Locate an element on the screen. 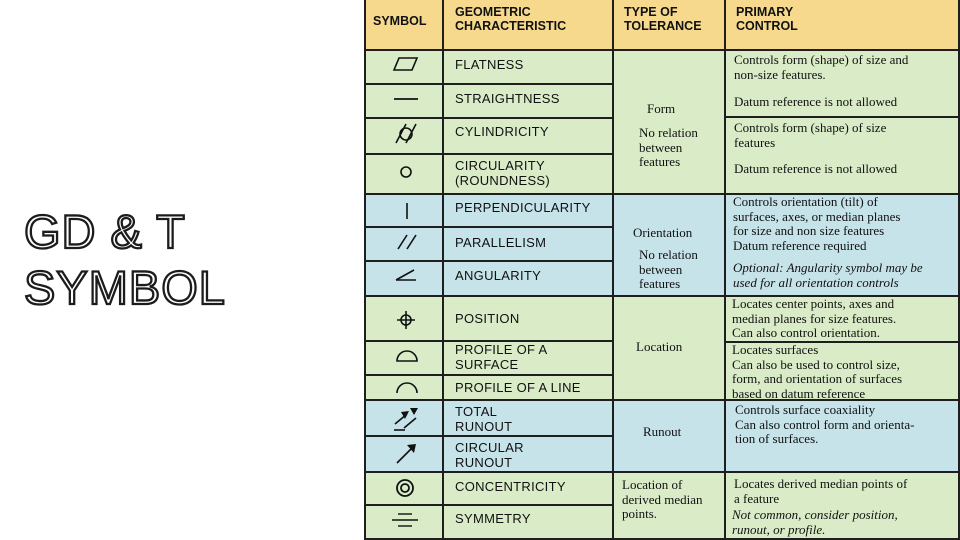 The height and width of the screenshot is (540, 960). straightness-icon is located at coordinates (406, 99).